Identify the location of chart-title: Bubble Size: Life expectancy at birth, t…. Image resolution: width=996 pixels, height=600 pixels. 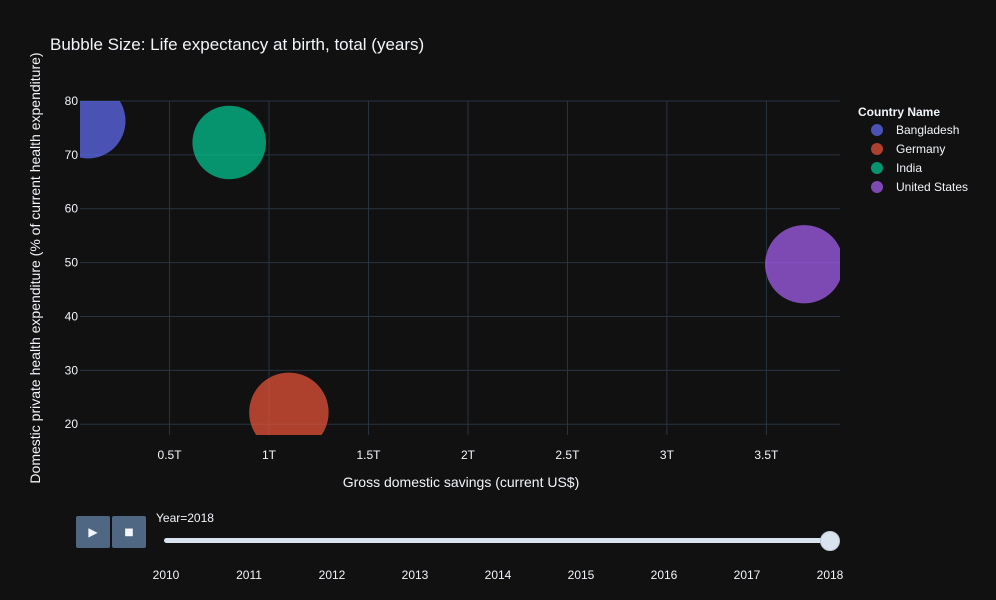
(237, 44).